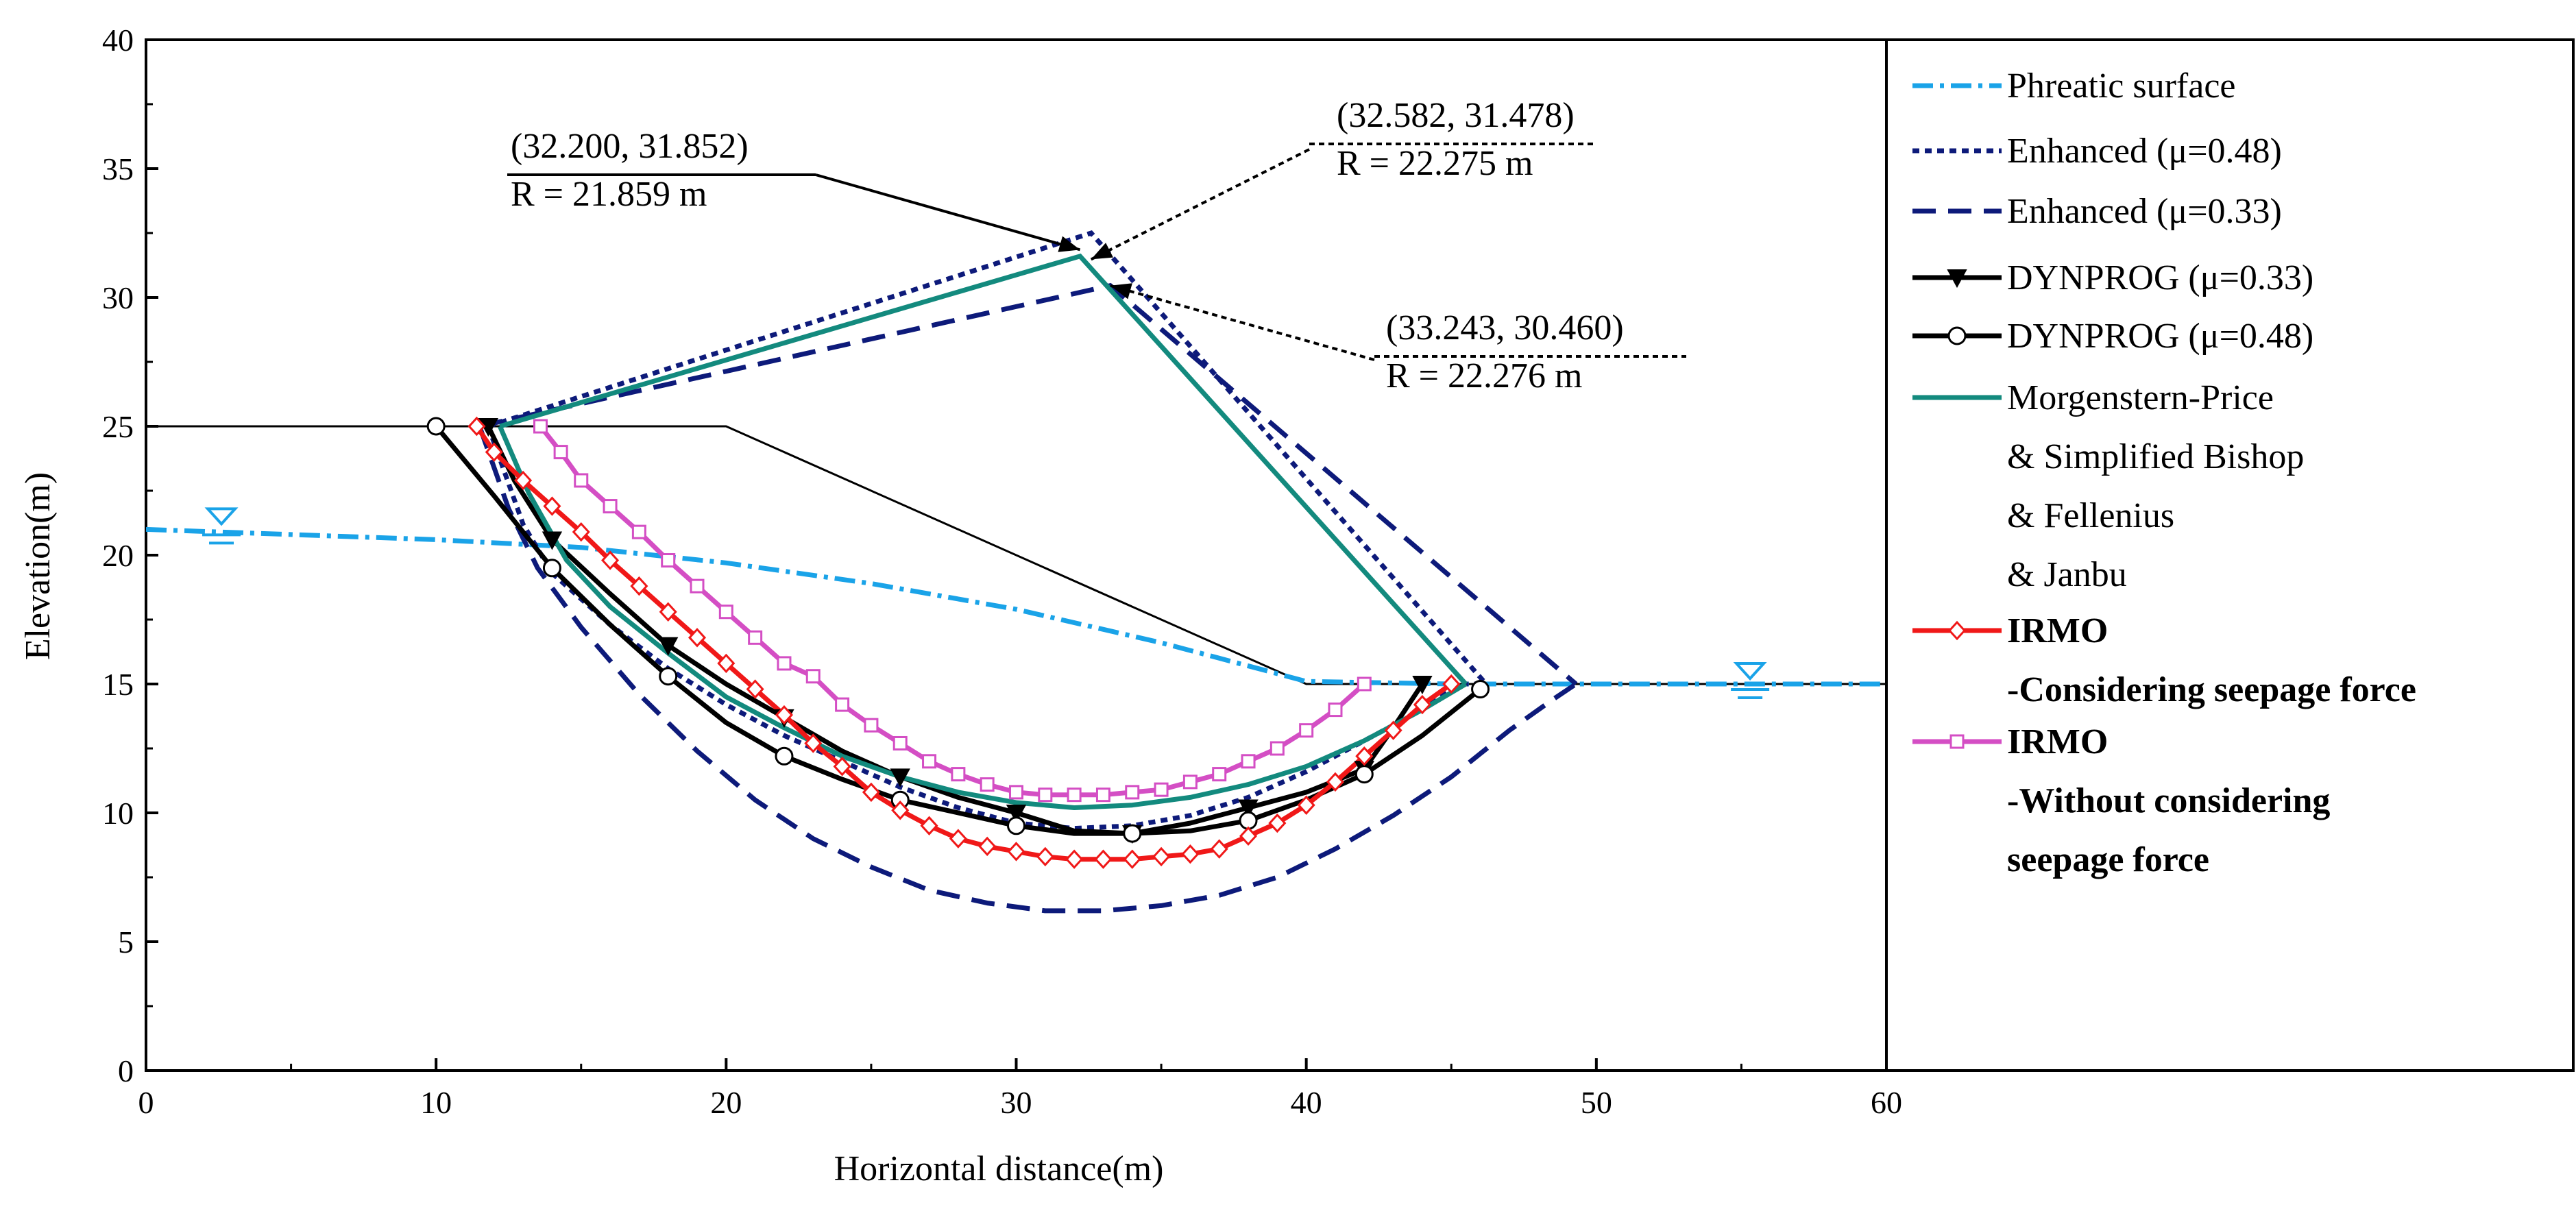  What do you see at coordinates (2160, 336) in the screenshot?
I see `legend-label-4: DYNPROG (μ=0.48)` at bounding box center [2160, 336].